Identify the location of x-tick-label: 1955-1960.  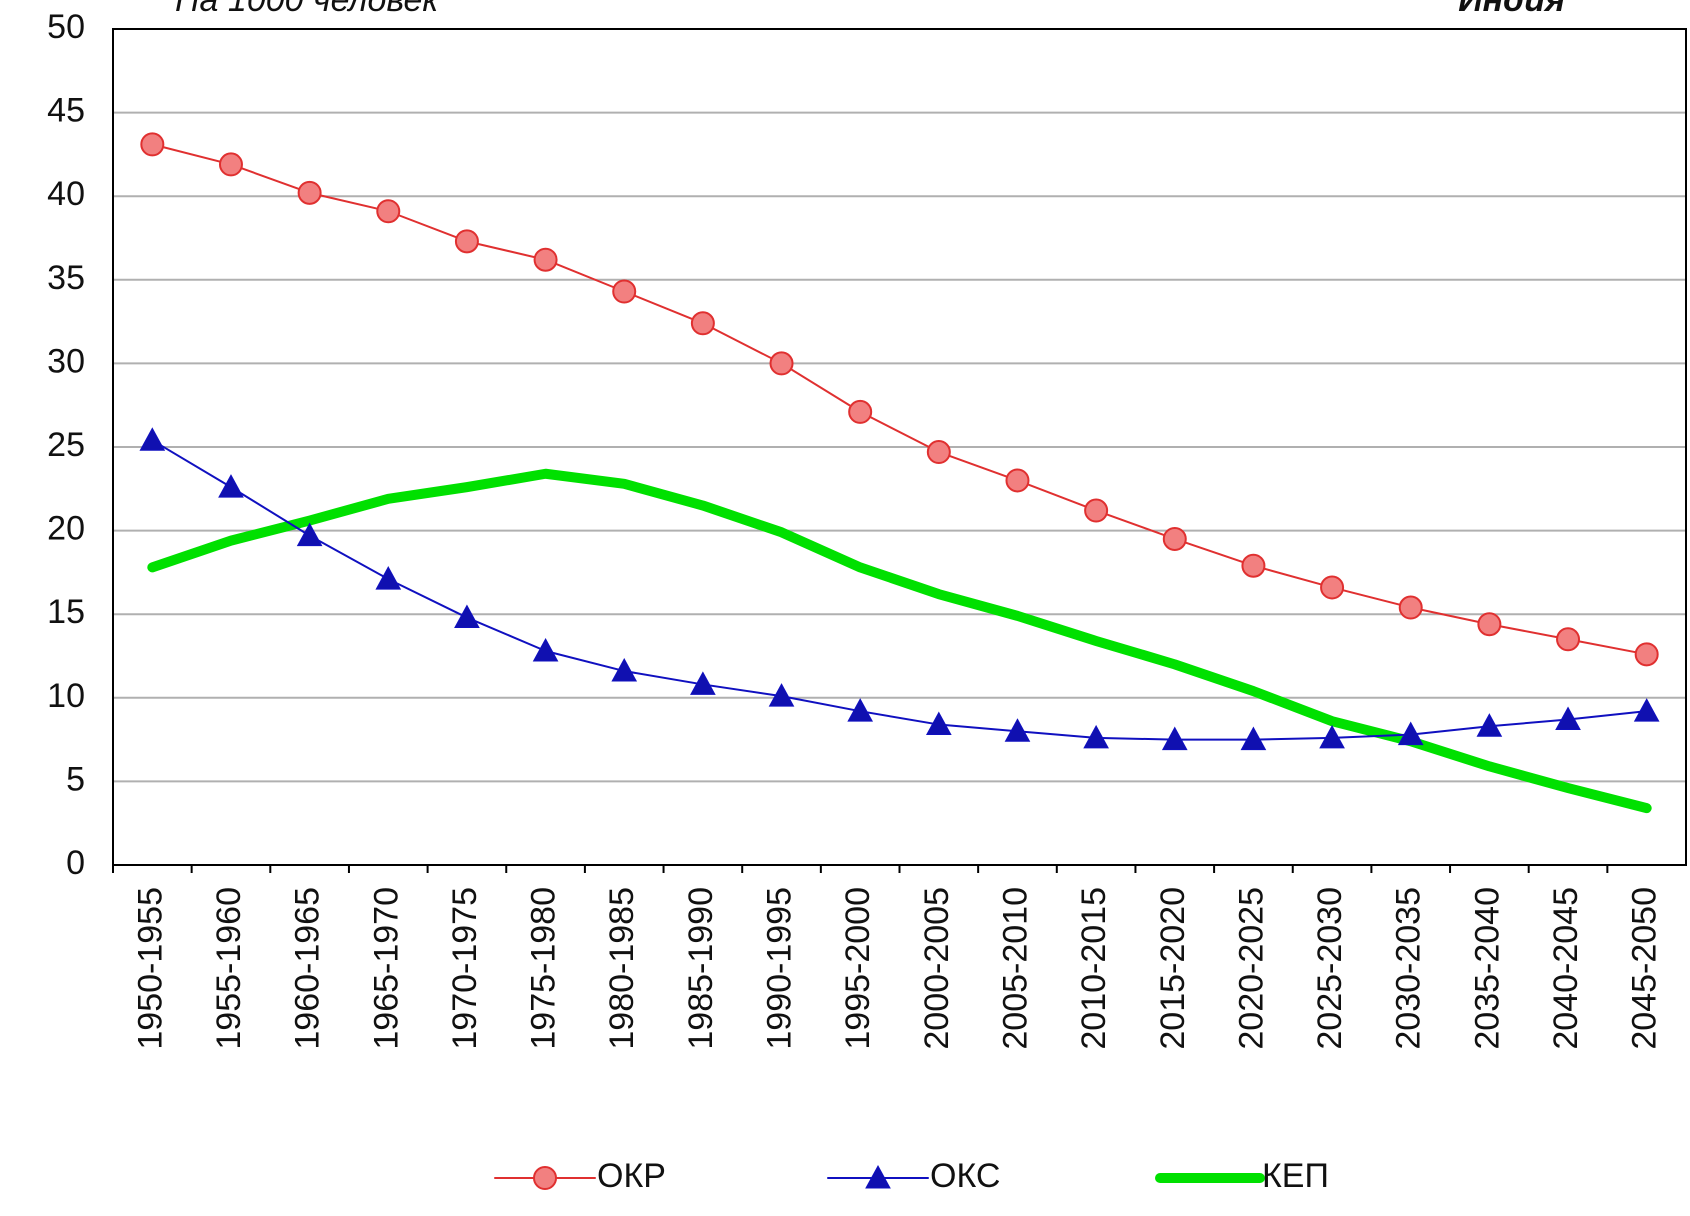
(229, 968).